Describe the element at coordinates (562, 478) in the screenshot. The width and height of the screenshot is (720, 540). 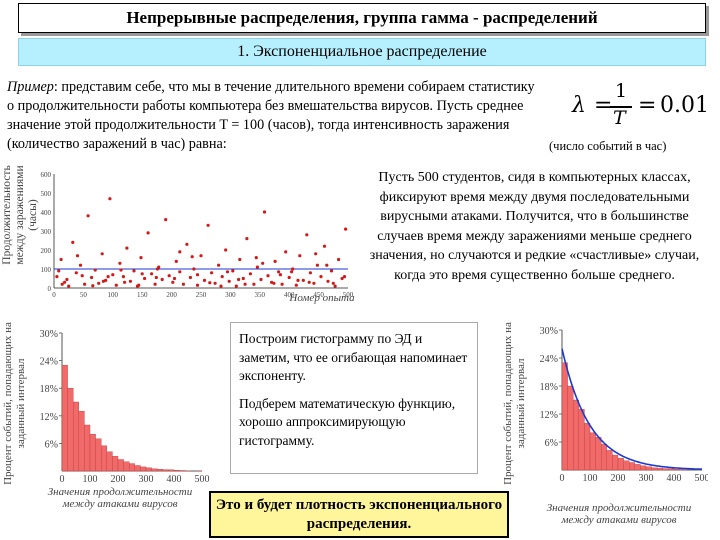
I see `histogram-right-x-tick: 0` at that location.